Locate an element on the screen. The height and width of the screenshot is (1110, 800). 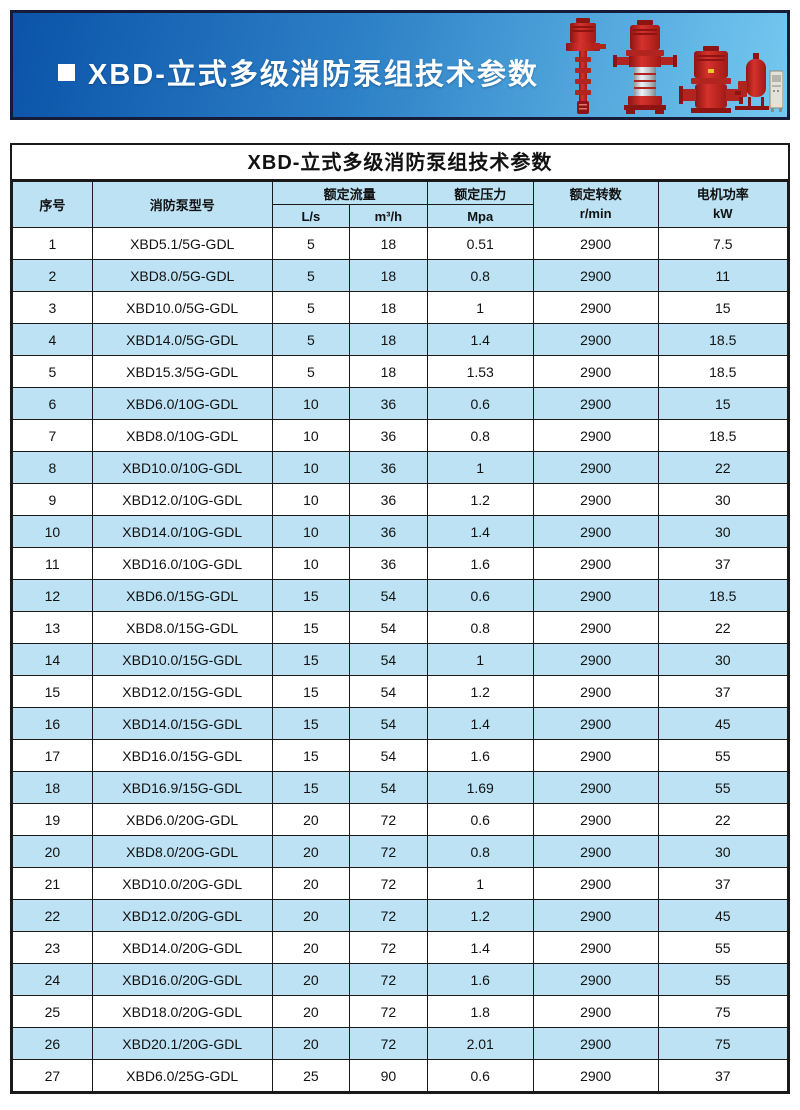
table-header: 序号 消防泵型号 额定流量 额定压力 额定转数 r/min 电机功率 kW is located at coordinates (400, 204).